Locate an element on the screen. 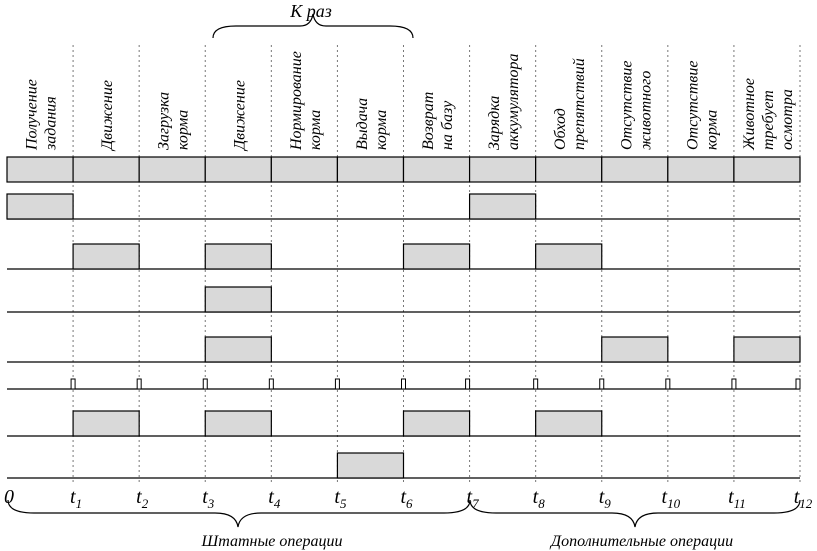  brace-label-k-raz: К раз is located at coordinates (310, 11).